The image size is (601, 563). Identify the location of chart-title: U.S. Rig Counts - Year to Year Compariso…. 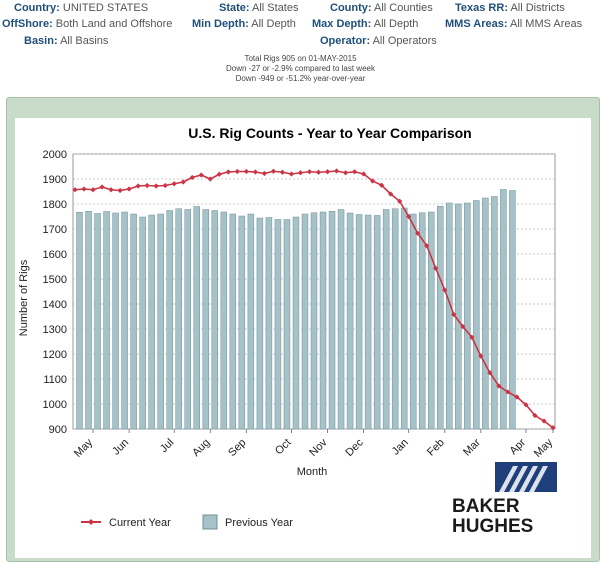
(329, 133).